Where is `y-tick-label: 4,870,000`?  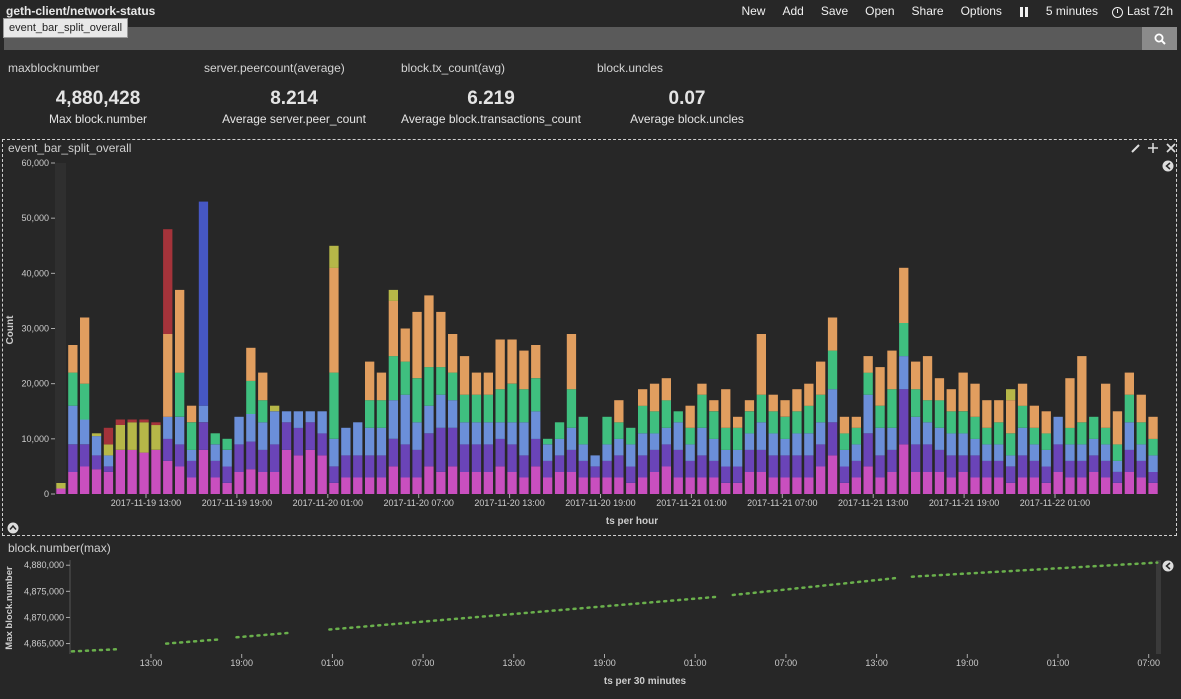
y-tick-label: 4,870,000 is located at coordinates (44, 617).